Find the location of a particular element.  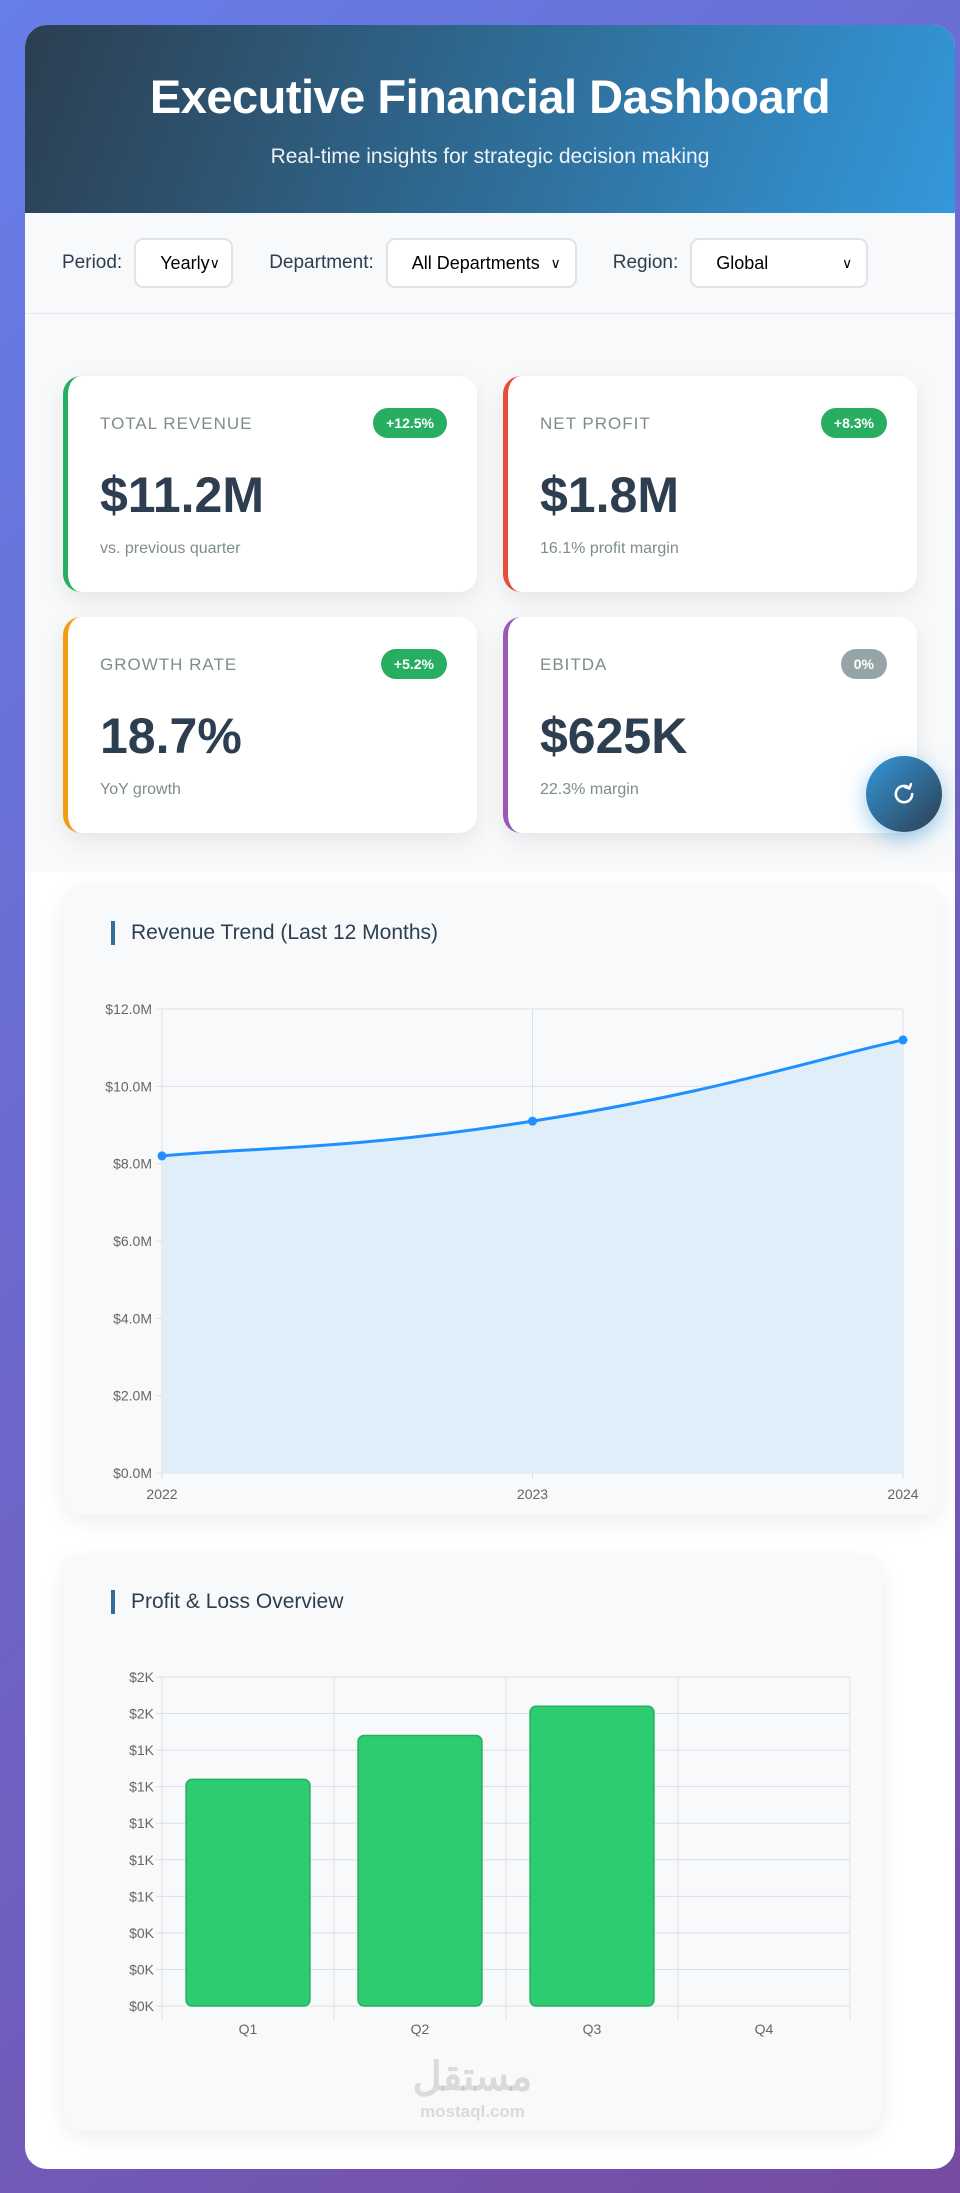

y-tick-label: $12.0M is located at coordinates (128, 1009).